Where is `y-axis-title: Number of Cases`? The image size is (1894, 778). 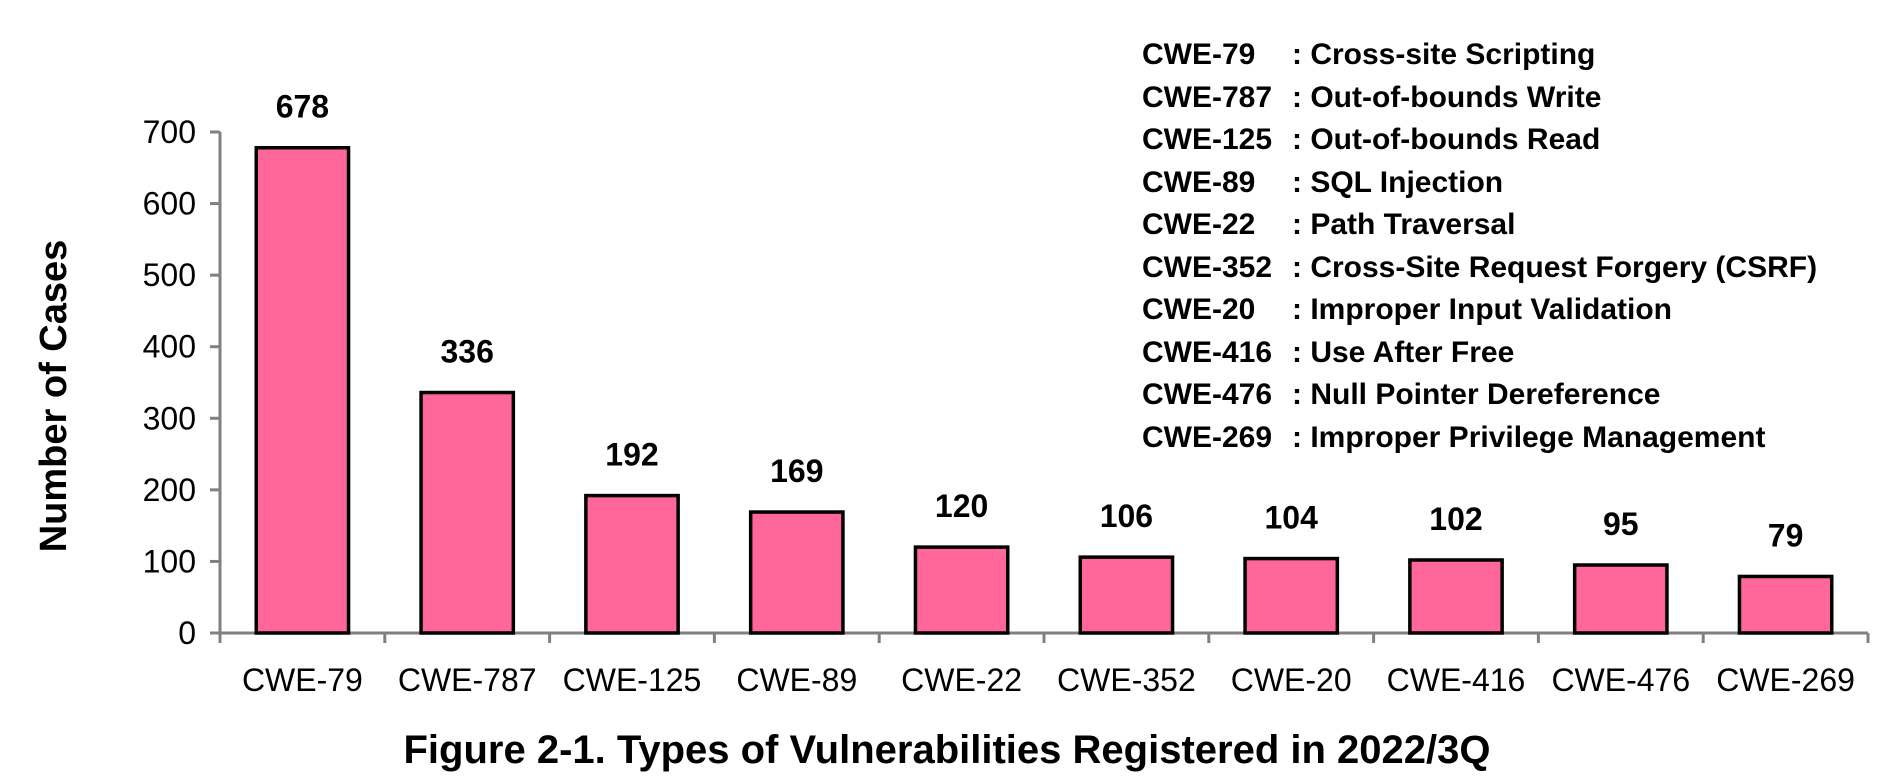 y-axis-title: Number of Cases is located at coordinates (54, 396).